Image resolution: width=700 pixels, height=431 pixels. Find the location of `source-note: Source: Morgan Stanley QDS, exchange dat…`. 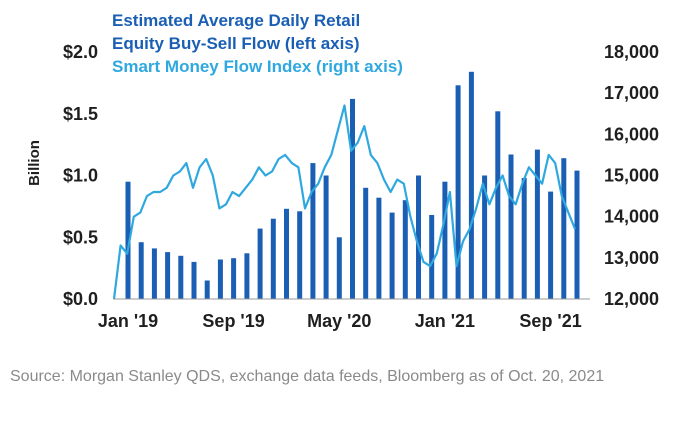

source-note: Source: Morgan Stanley QDS, exchange dat… is located at coordinates (307, 376).